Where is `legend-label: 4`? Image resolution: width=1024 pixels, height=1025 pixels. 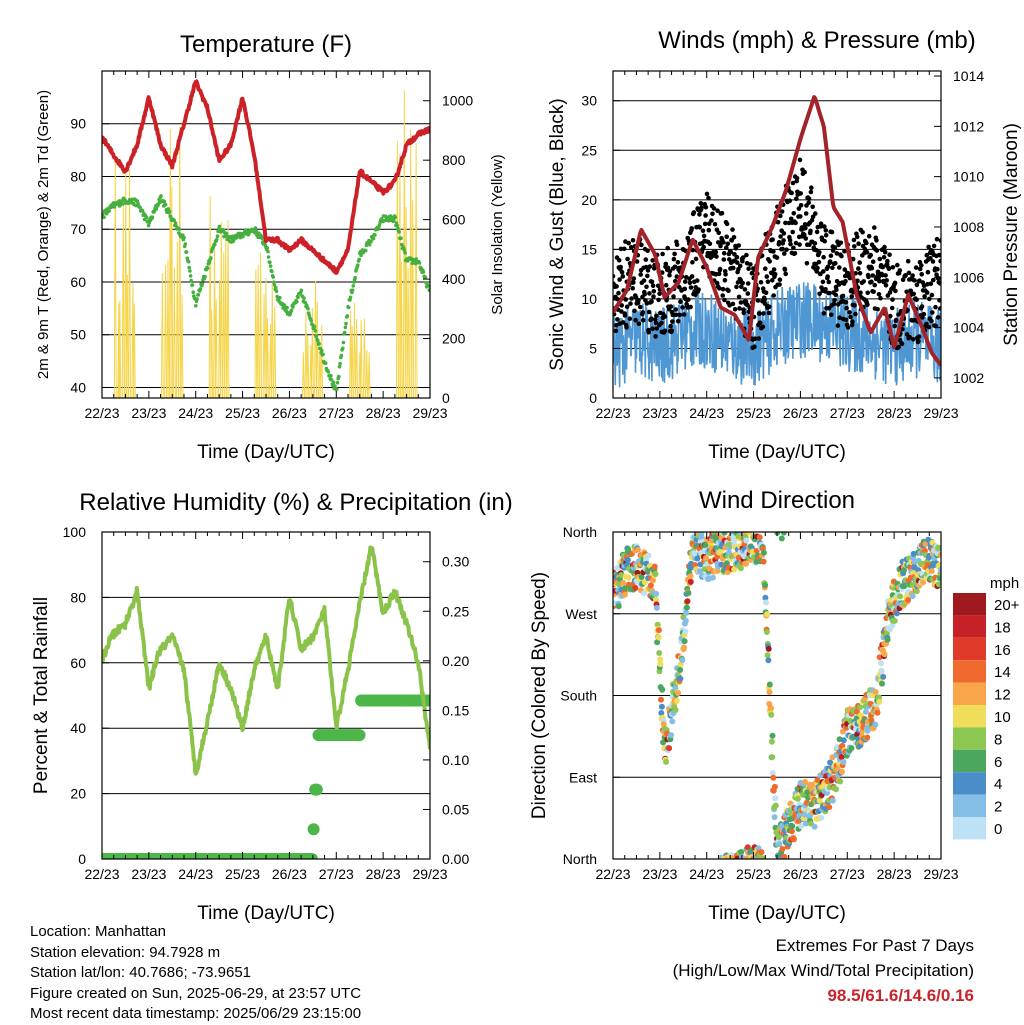
legend-label: 4 is located at coordinates (998, 784).